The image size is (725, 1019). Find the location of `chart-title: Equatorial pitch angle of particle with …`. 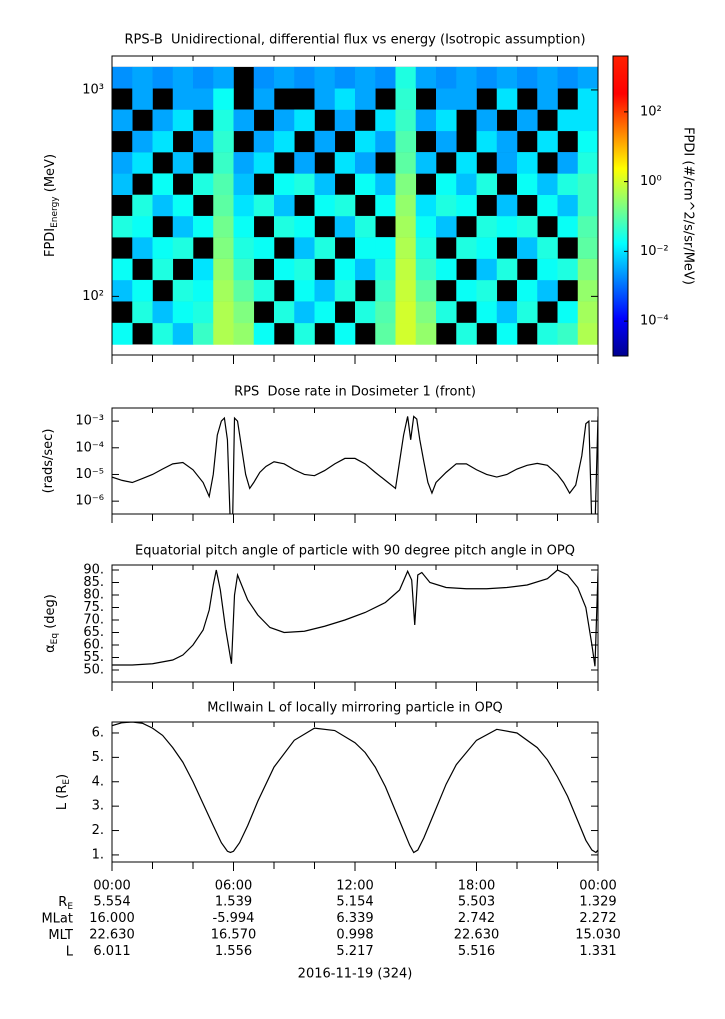

chart-title: Equatorial pitch angle of particle with … is located at coordinates (355, 551).